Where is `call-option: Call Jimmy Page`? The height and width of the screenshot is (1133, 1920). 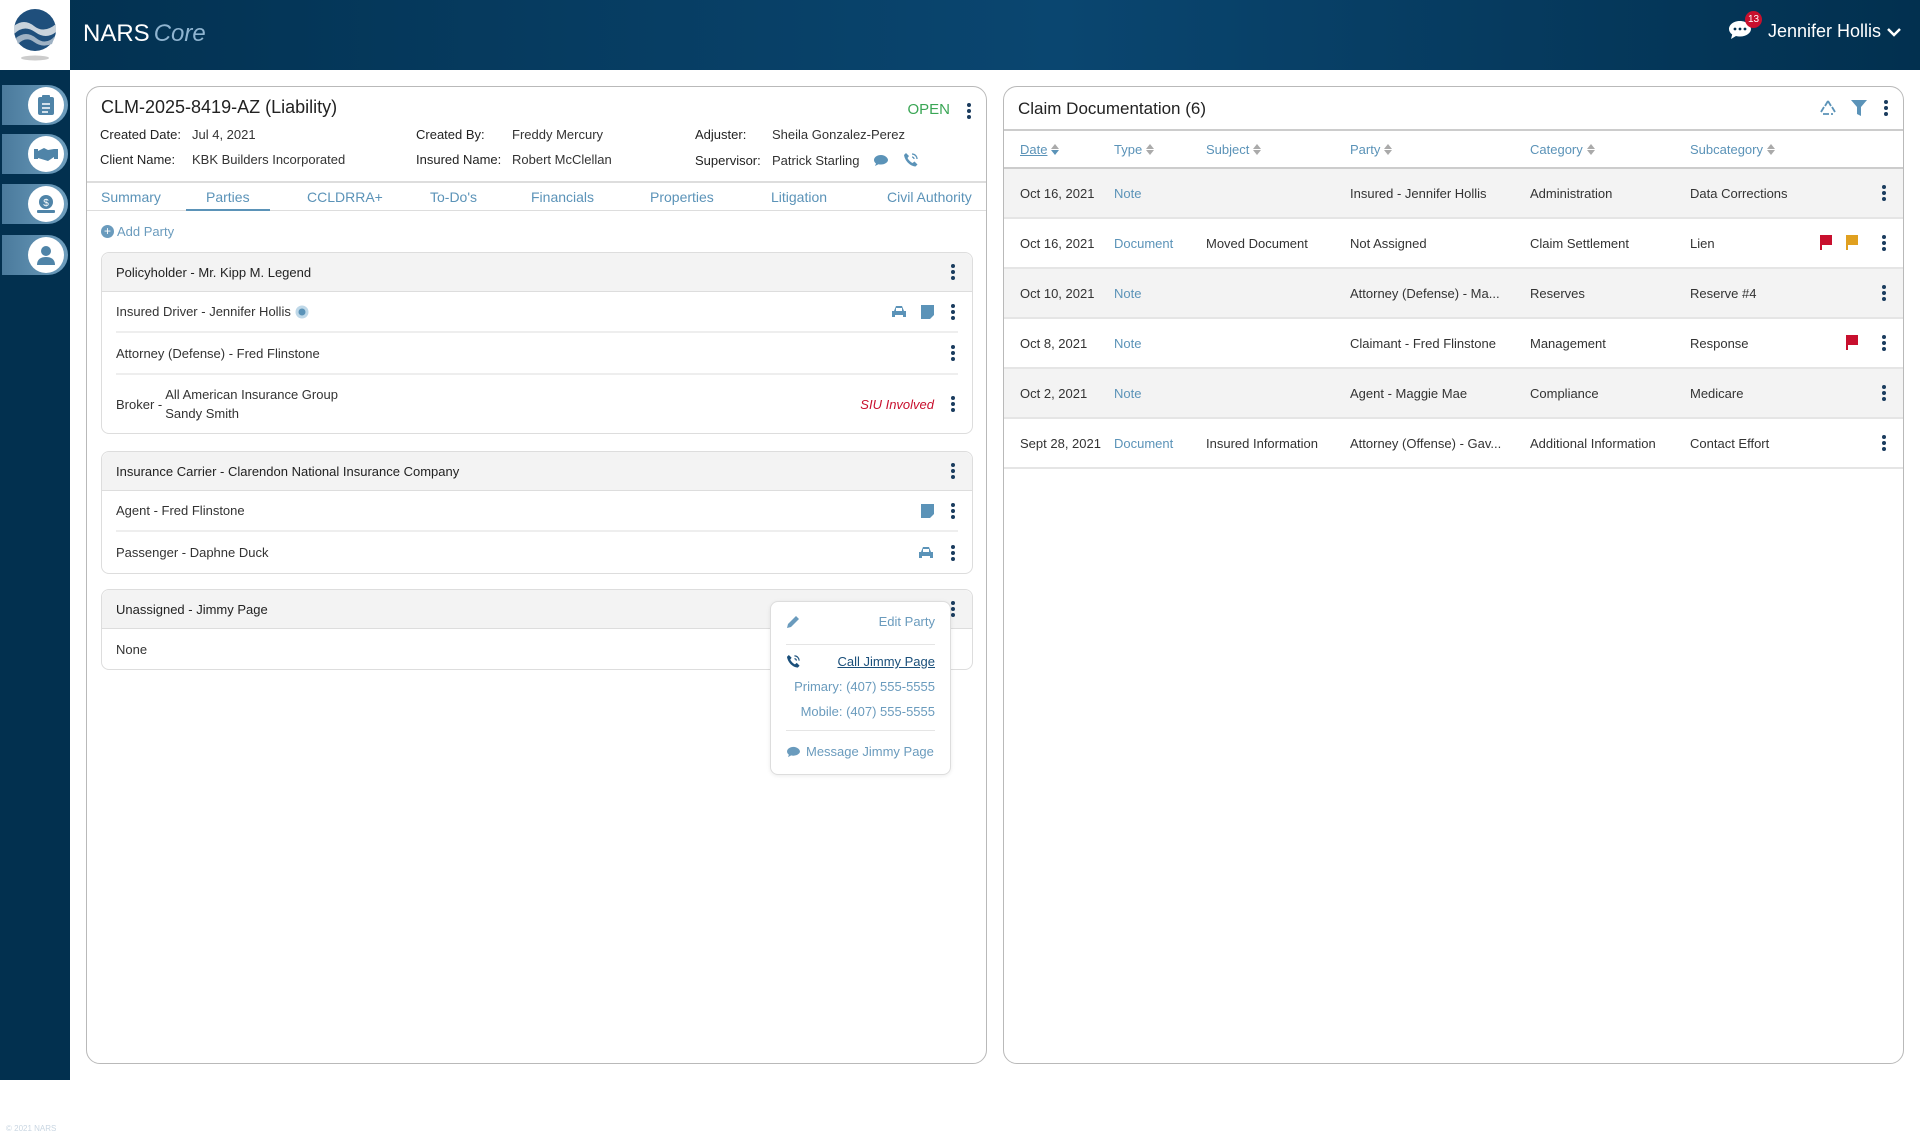
call-option: Call Jimmy Page is located at coordinates (860, 661).